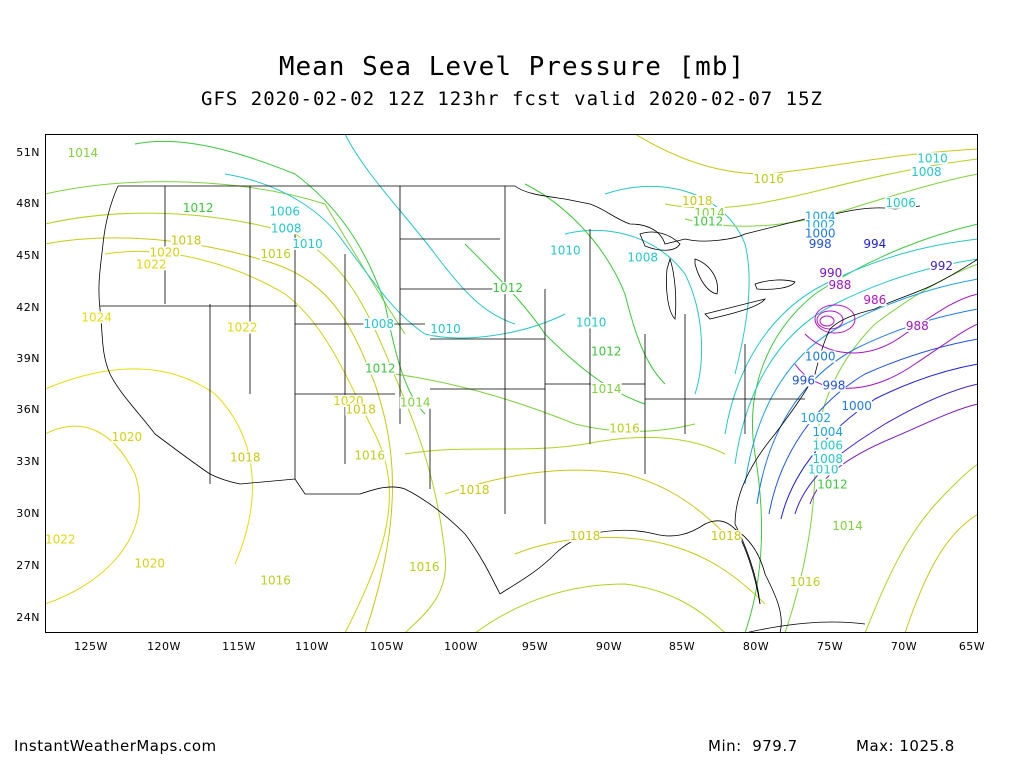 Image resolution: width=1024 pixels, height=768 pixels. I want to click on lon-label-80w: 80W, so click(756, 646).